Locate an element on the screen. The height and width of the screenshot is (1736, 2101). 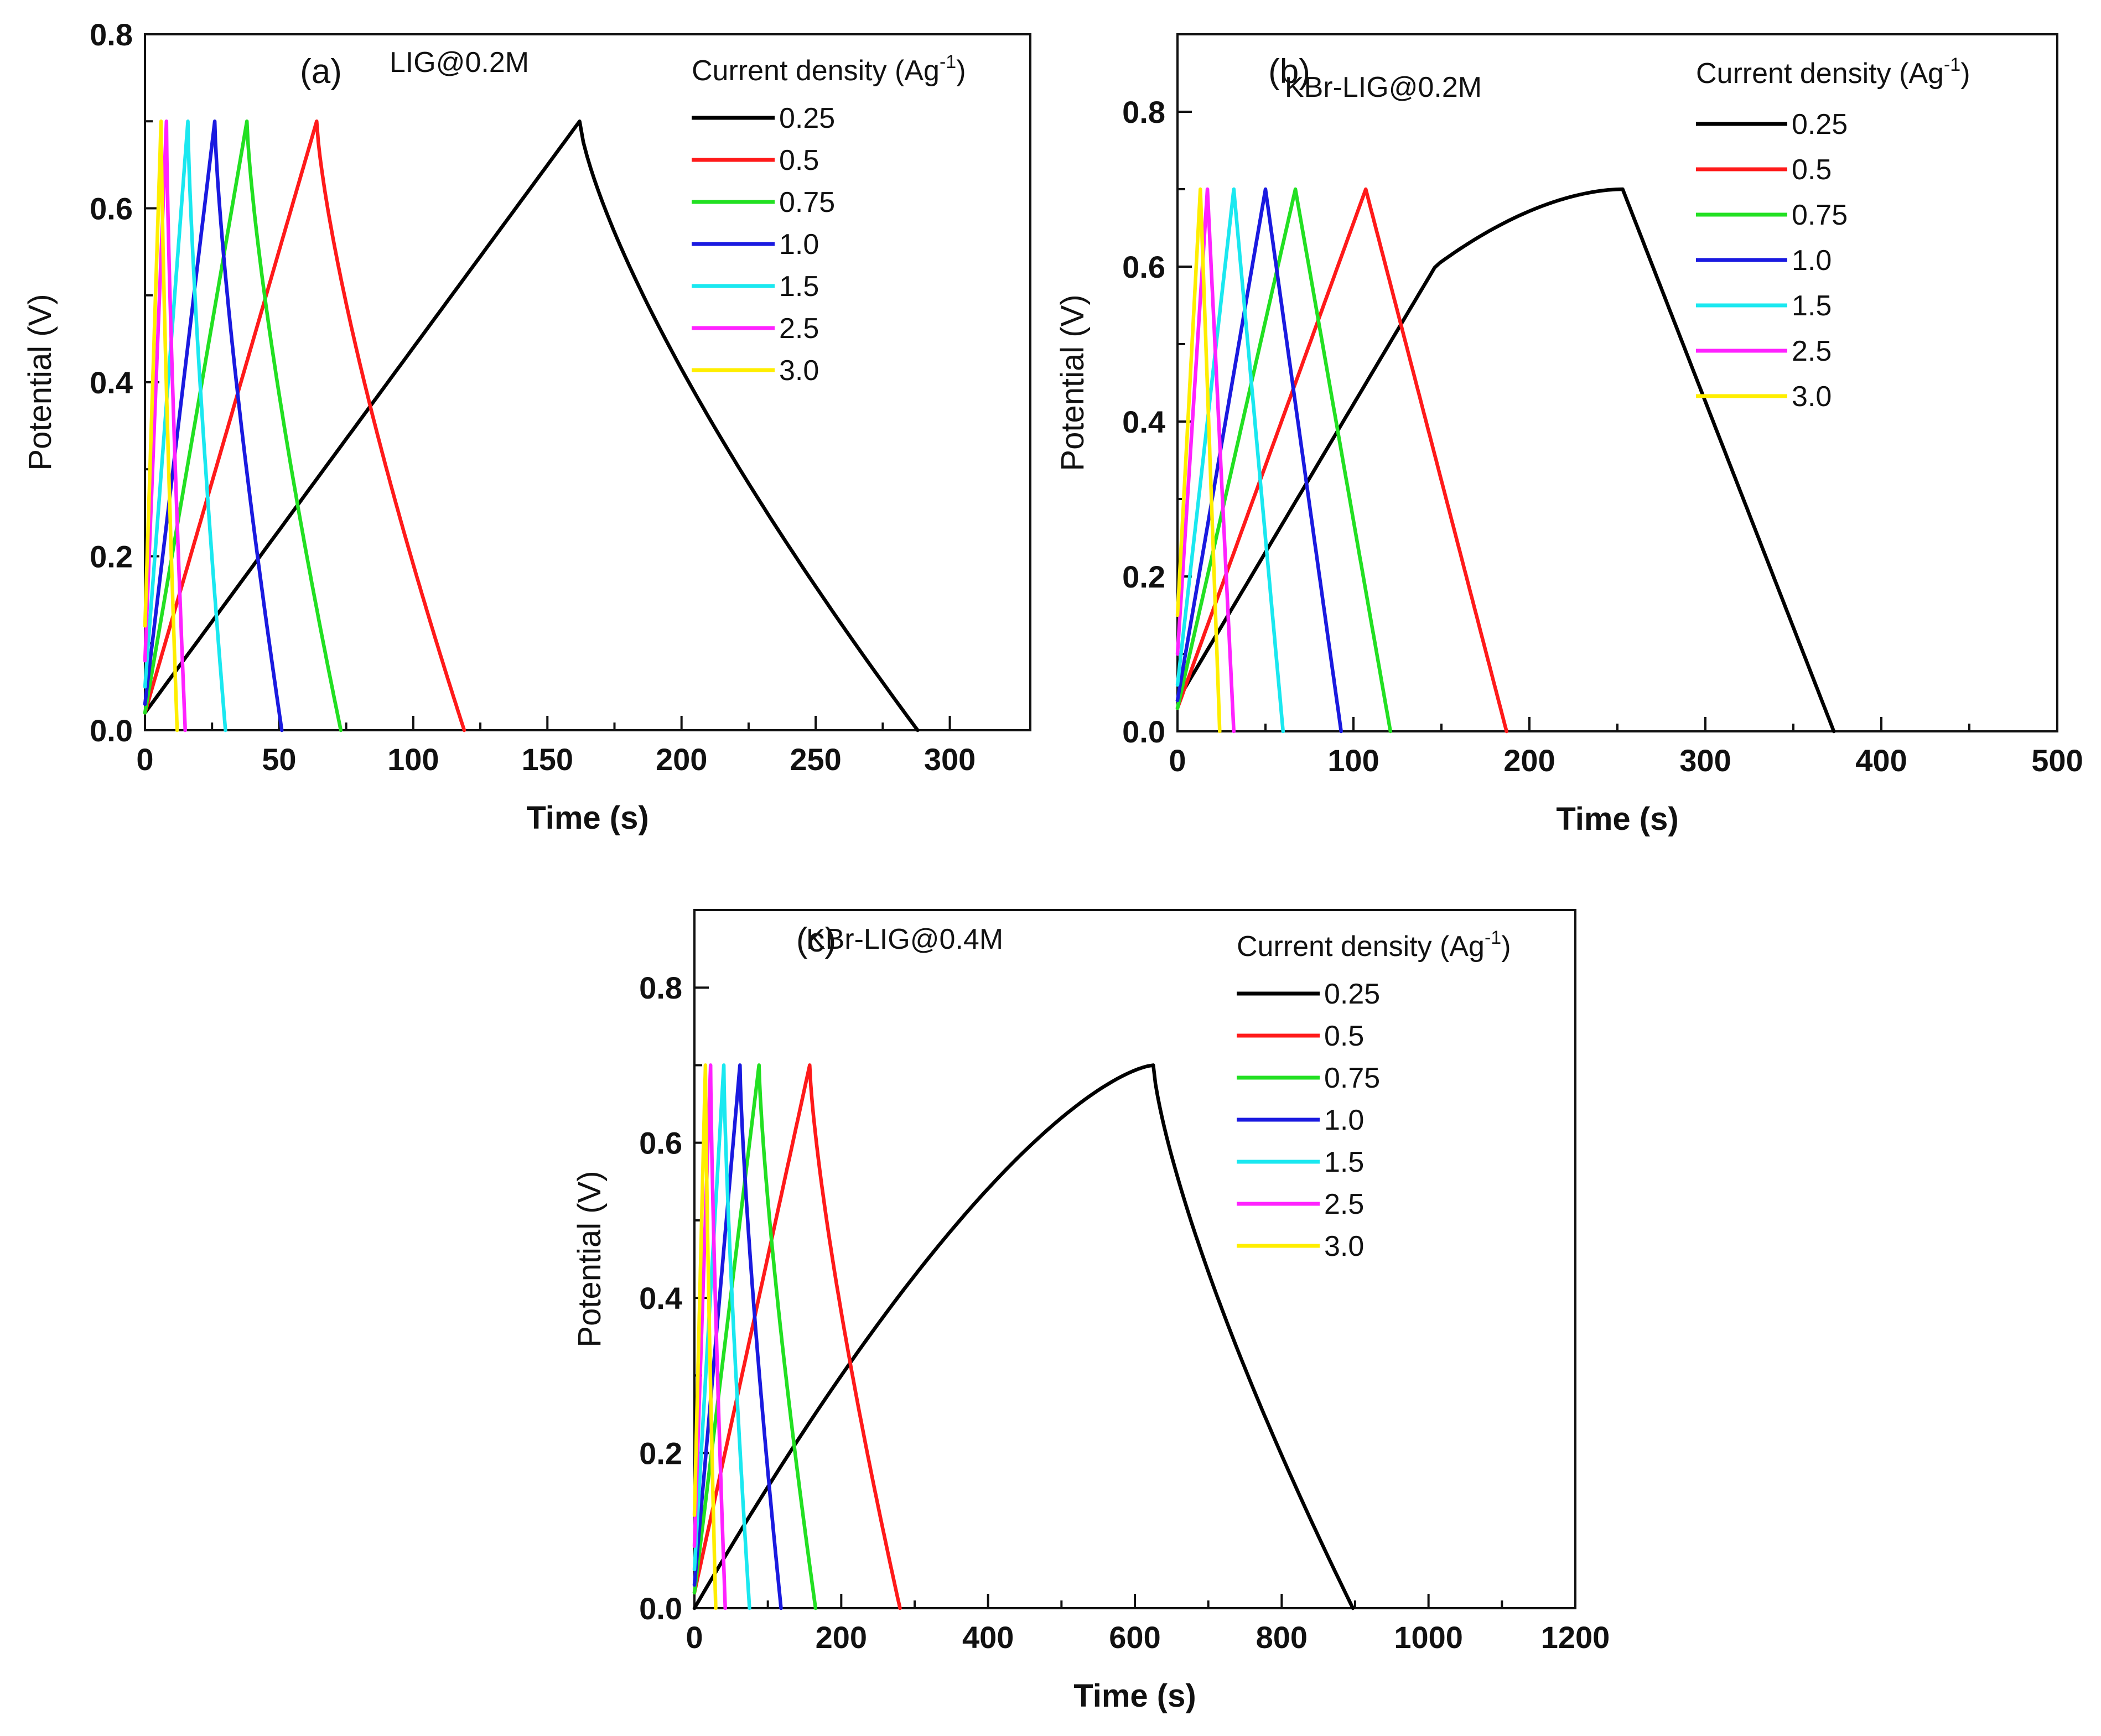
x-tick-label: 250 is located at coordinates (815, 759).